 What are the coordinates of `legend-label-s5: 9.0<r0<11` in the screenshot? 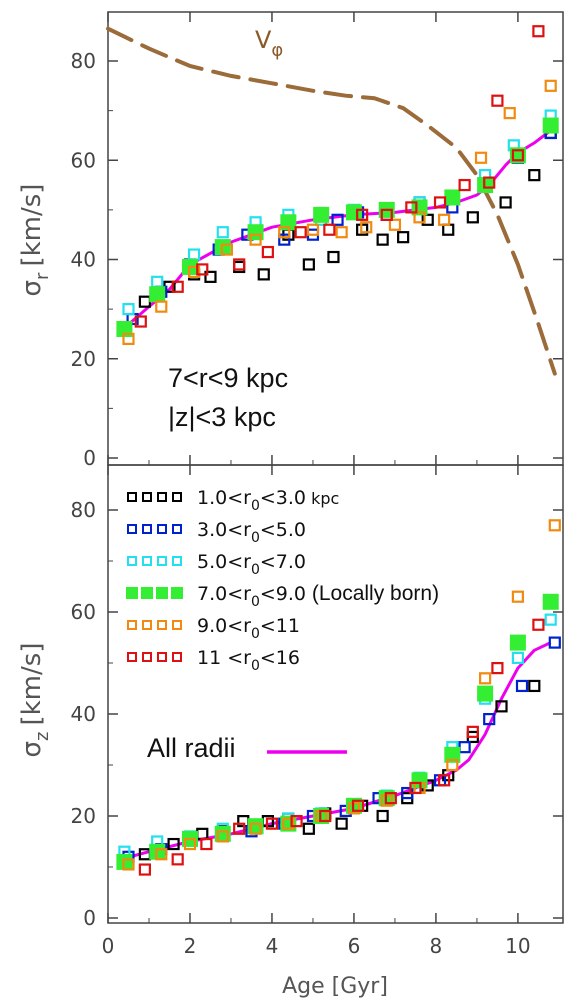 It's located at (248, 628).